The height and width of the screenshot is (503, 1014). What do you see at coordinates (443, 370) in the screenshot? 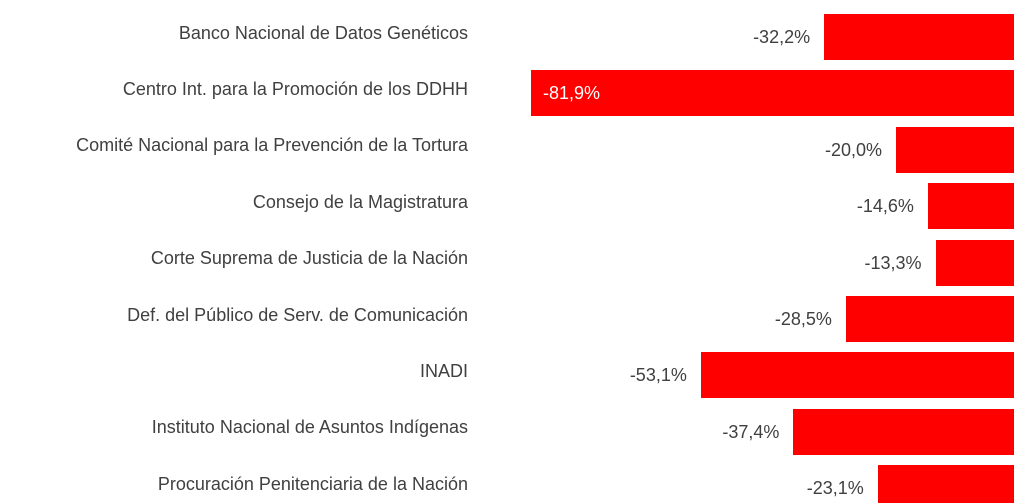
I see `category-label: INADI` at bounding box center [443, 370].